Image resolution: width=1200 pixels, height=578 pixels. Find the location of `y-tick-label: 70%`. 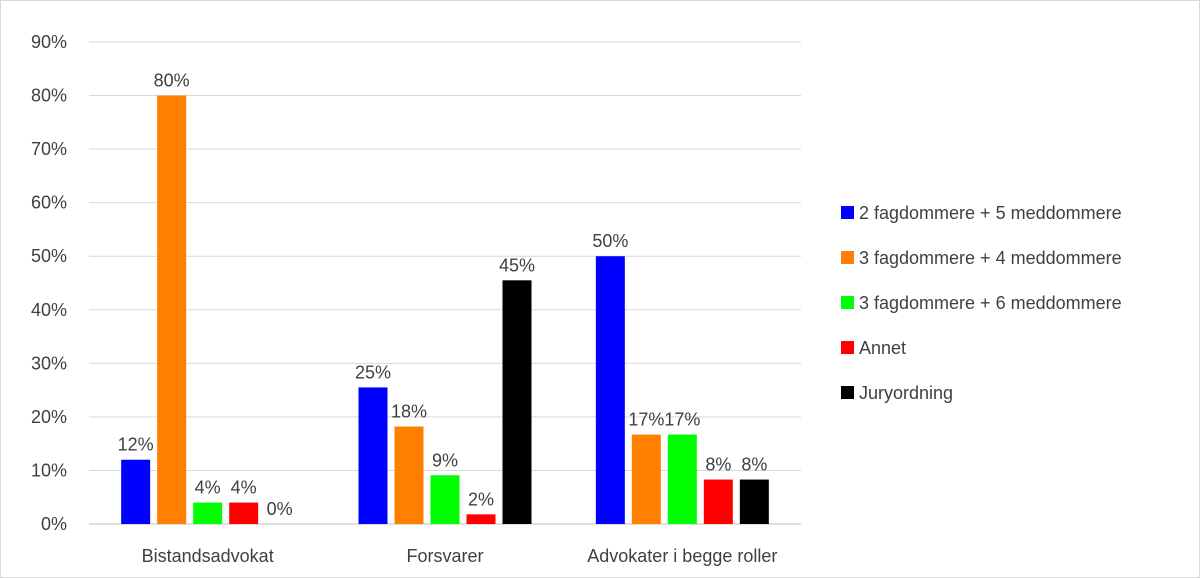

y-tick-label: 70% is located at coordinates (49, 149).